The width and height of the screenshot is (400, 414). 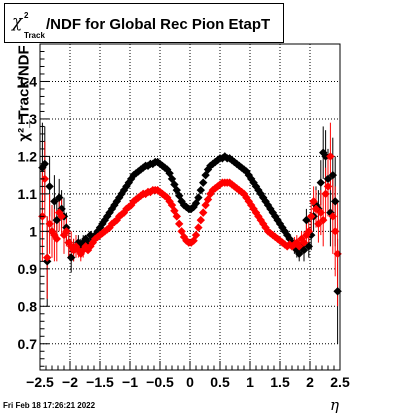 What do you see at coordinates (310, 382) in the screenshot?
I see `x-tick-label: 2` at bounding box center [310, 382].